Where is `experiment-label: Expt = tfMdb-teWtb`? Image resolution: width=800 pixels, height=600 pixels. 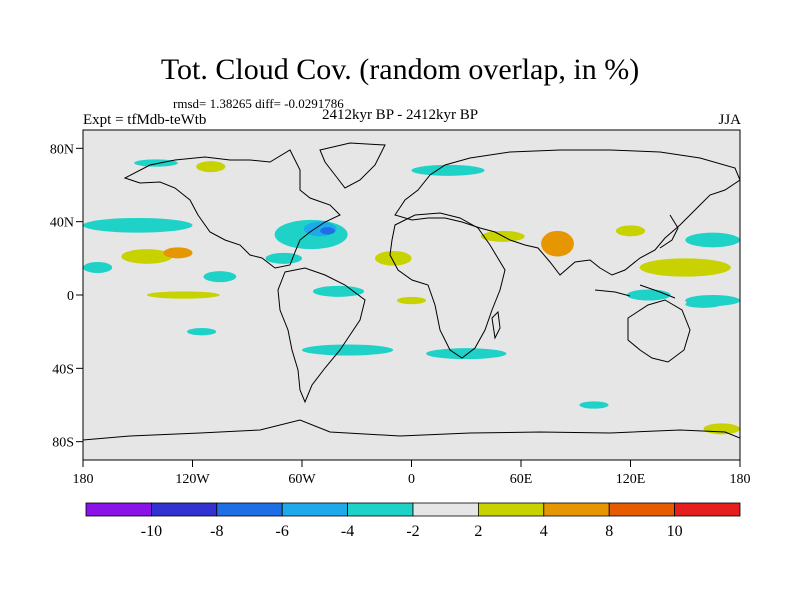
experiment-label: Expt = tfMdb-teWtb is located at coordinates (145, 120).